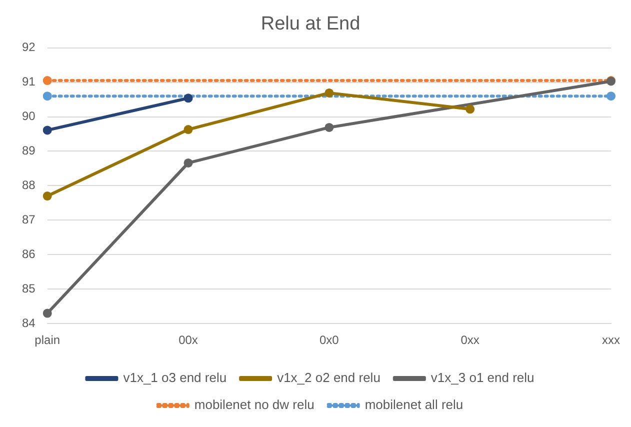 This screenshot has height=427, width=631. Describe the element at coordinates (188, 340) in the screenshot. I see `x-tick-label: 00x` at that location.